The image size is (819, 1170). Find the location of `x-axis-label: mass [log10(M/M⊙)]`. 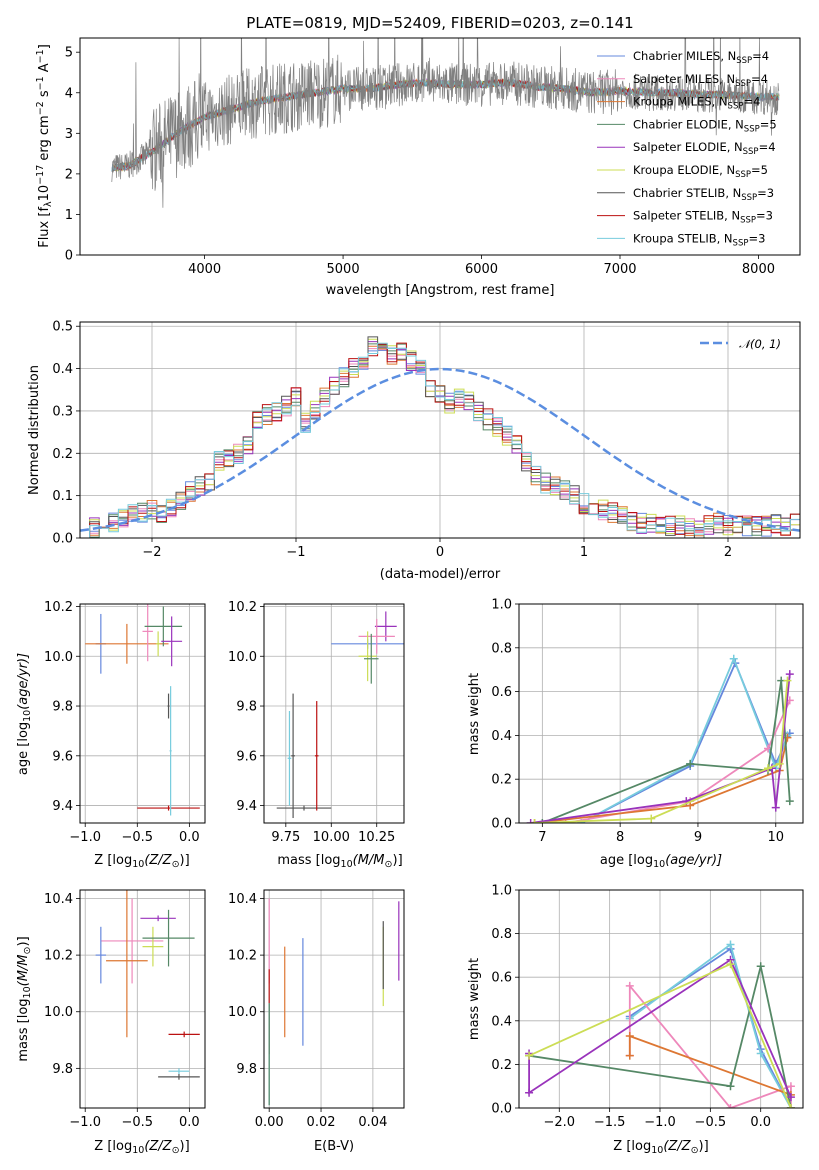

x-axis-label: mass [log10(M/M⊙)] is located at coordinates (339, 861).